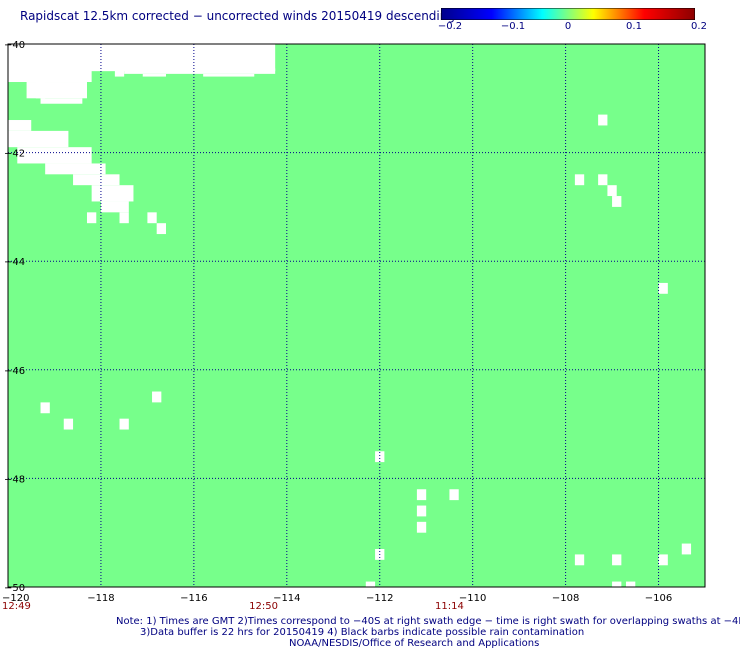 The width and height of the screenshot is (740, 650). I want to click on x-axis-labels: −120 −118 −116 −114 −112 −110 −108 −106, so click(337, 598).